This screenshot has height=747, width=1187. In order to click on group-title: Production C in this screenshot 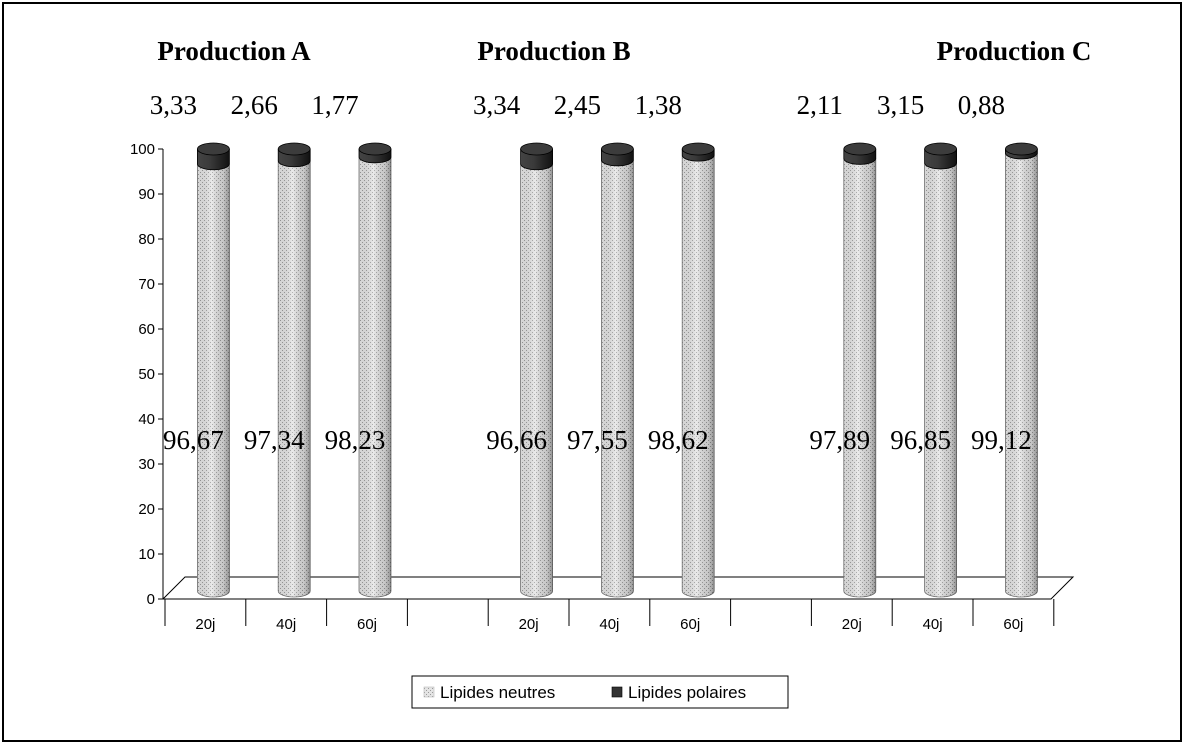, I will do `click(1014, 51)`.